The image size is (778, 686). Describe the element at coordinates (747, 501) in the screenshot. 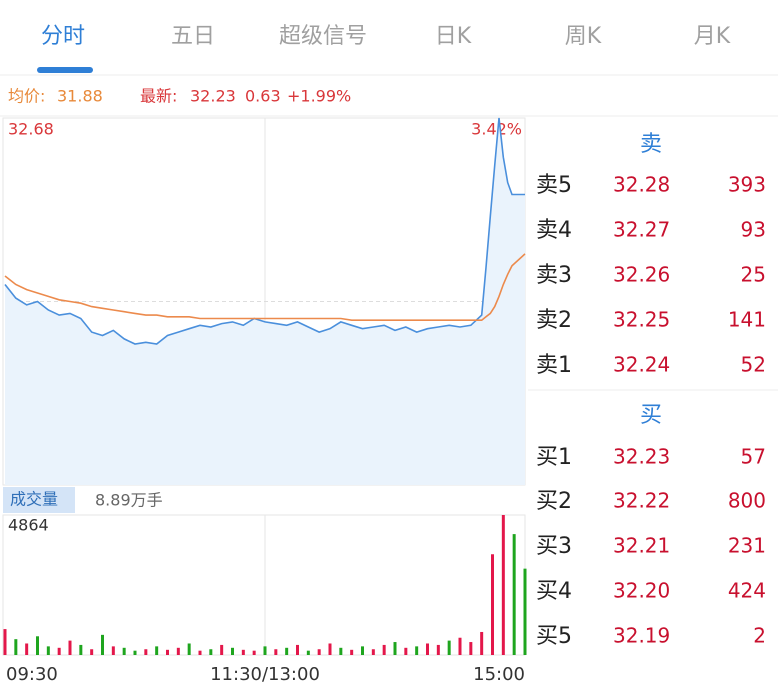

I see `book-volume: 800` at that location.